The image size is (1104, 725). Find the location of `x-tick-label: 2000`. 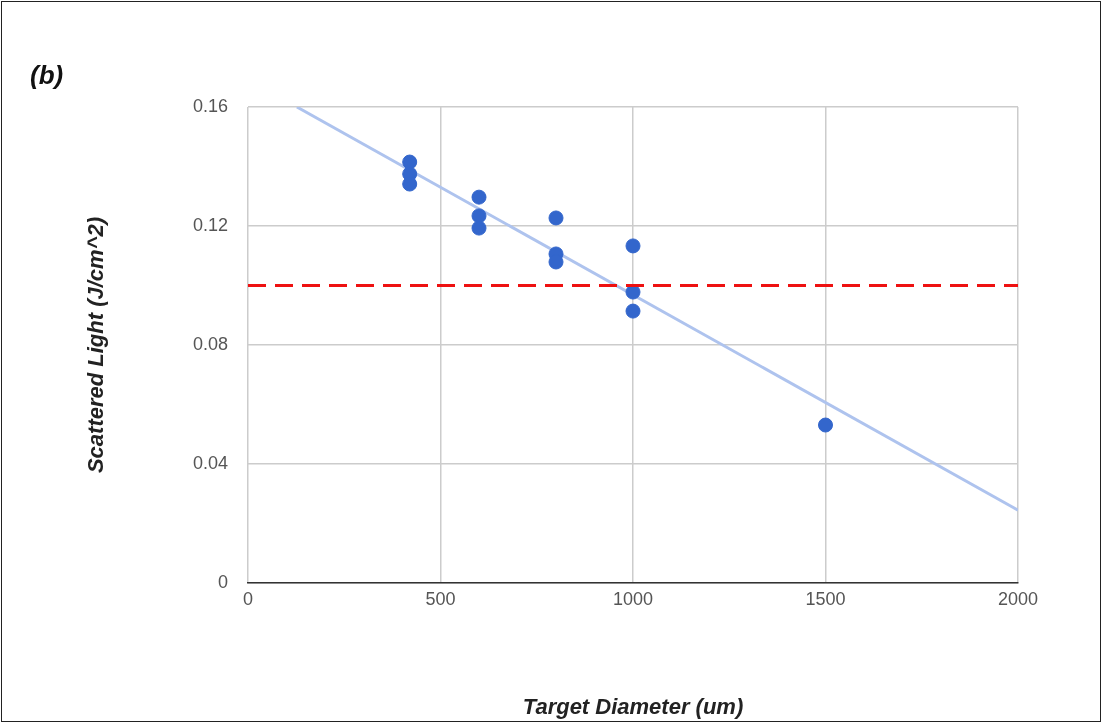

x-tick-label: 2000 is located at coordinates (1018, 598).